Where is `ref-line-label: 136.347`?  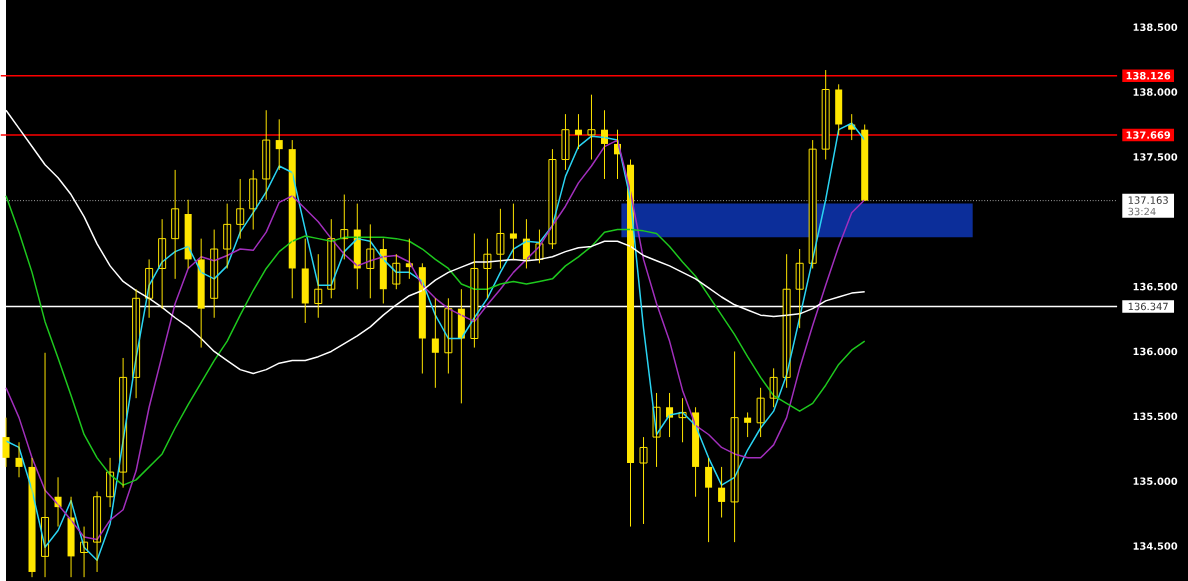
ref-line-label: 136.347 is located at coordinates (1148, 306).